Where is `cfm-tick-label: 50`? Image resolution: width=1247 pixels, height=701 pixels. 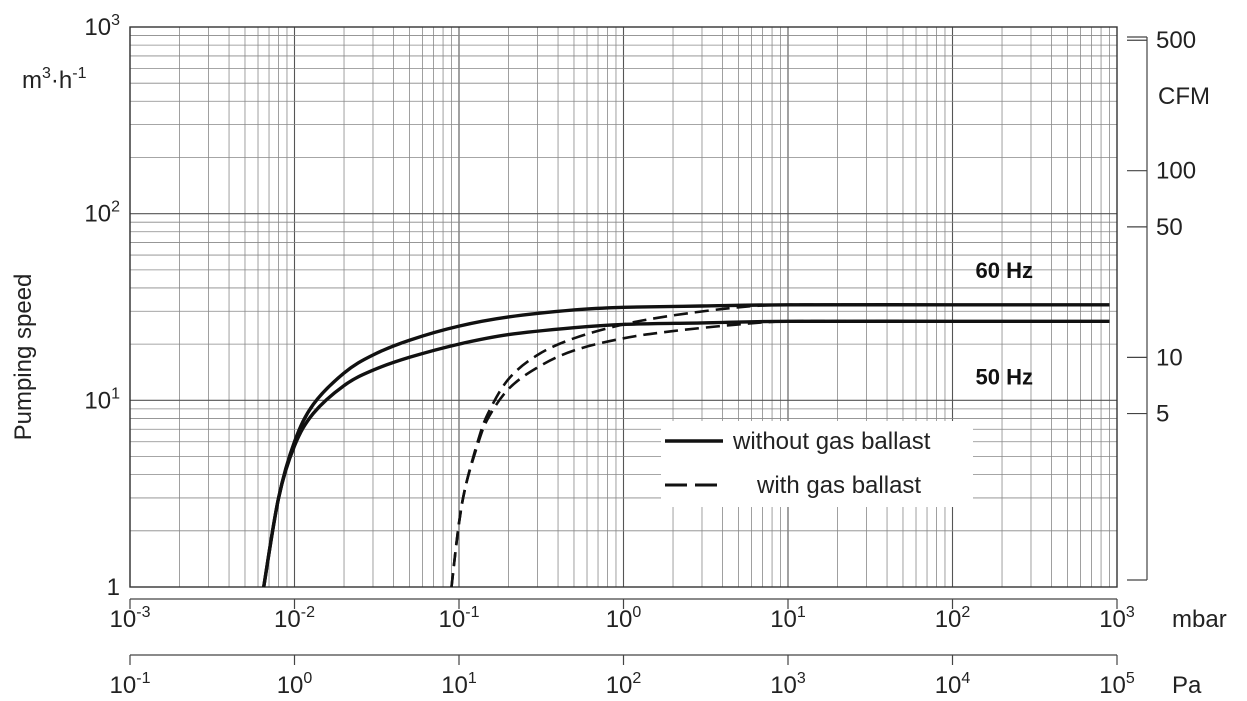
cfm-tick-label: 50 is located at coordinates (1169, 227).